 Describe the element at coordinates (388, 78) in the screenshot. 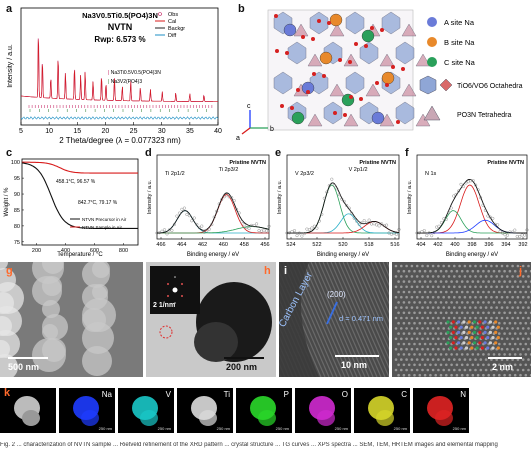

I see `na-atom` at that location.